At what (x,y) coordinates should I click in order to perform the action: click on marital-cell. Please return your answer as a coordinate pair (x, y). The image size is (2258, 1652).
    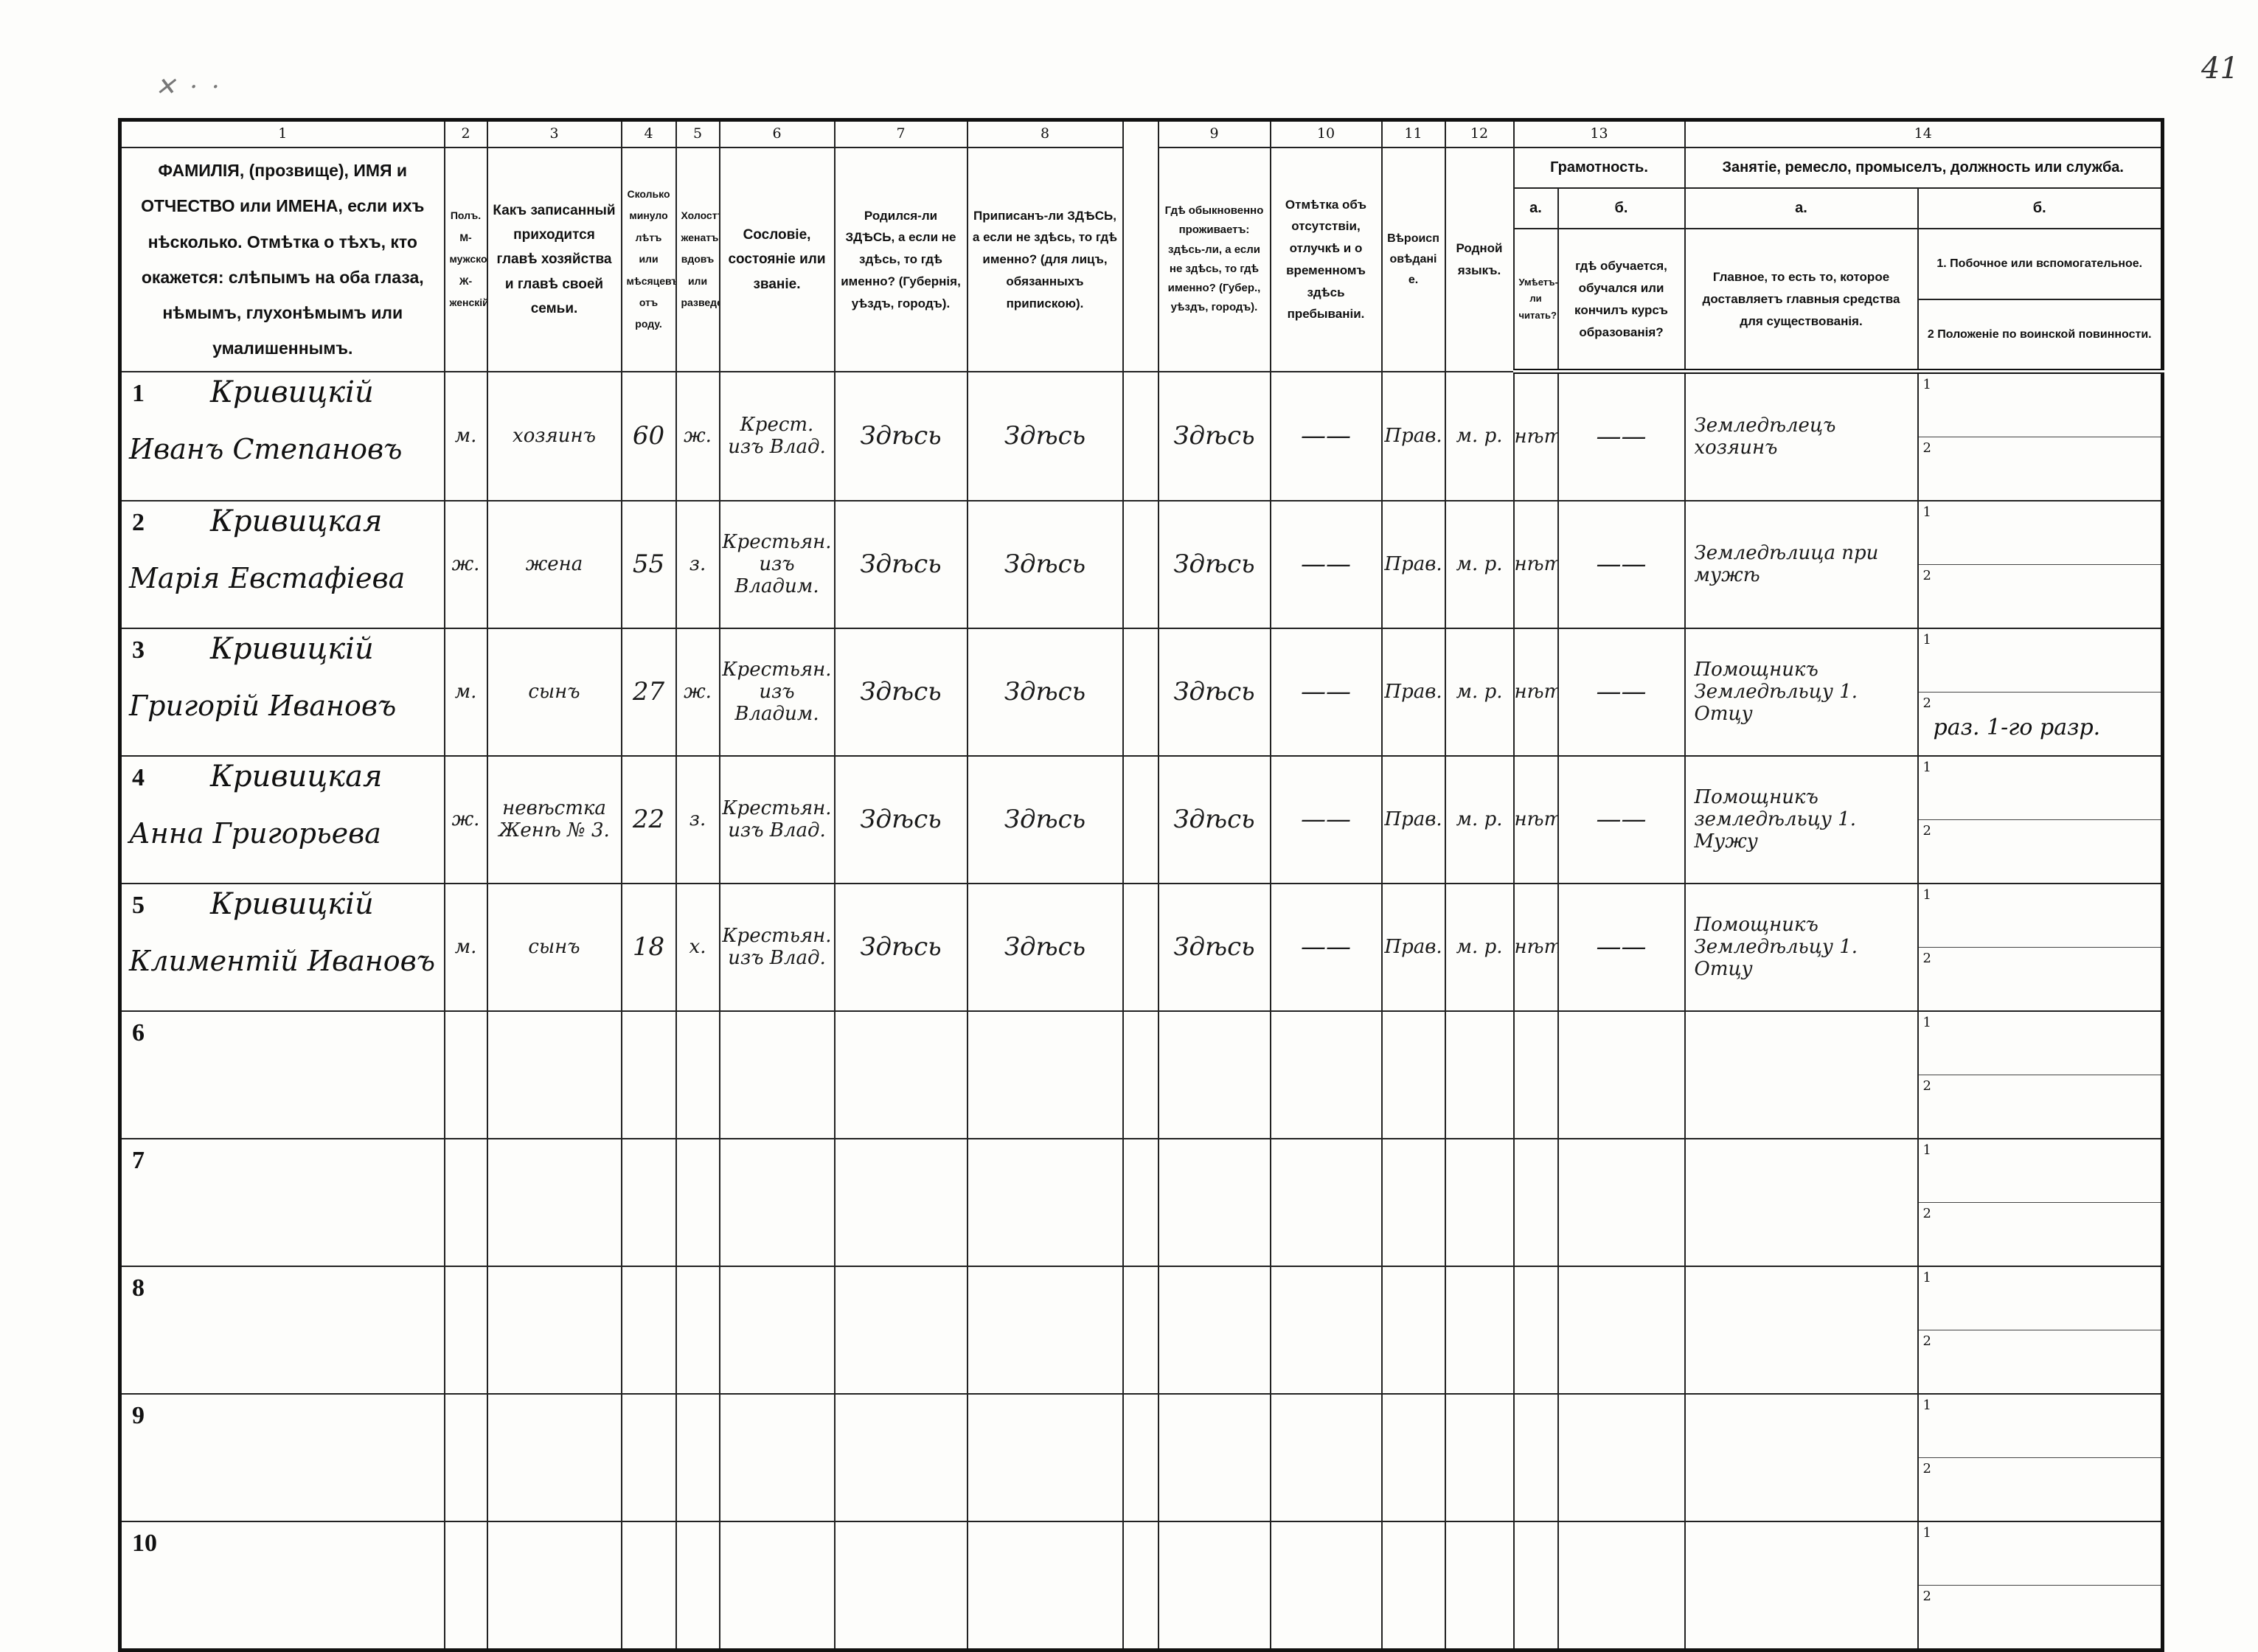
    Looking at the image, I should click on (697, 1458).